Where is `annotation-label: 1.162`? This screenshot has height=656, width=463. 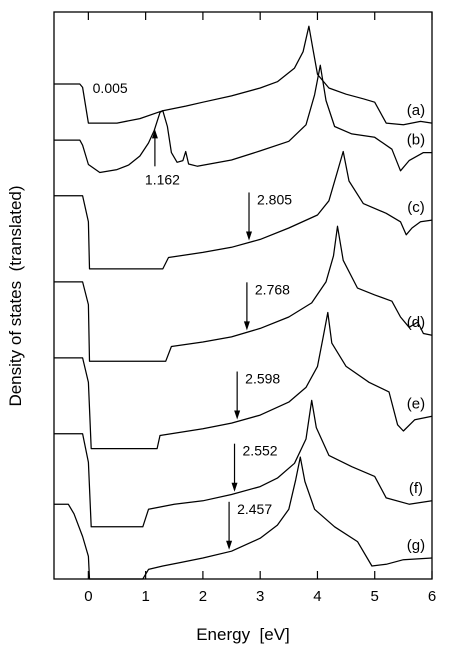 annotation-label: 1.162 is located at coordinates (162, 179).